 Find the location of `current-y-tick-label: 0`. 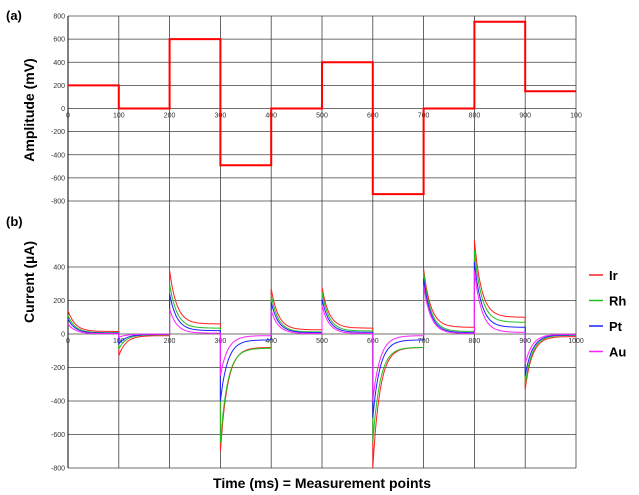

current-y-tick-label: 0 is located at coordinates (63, 335).